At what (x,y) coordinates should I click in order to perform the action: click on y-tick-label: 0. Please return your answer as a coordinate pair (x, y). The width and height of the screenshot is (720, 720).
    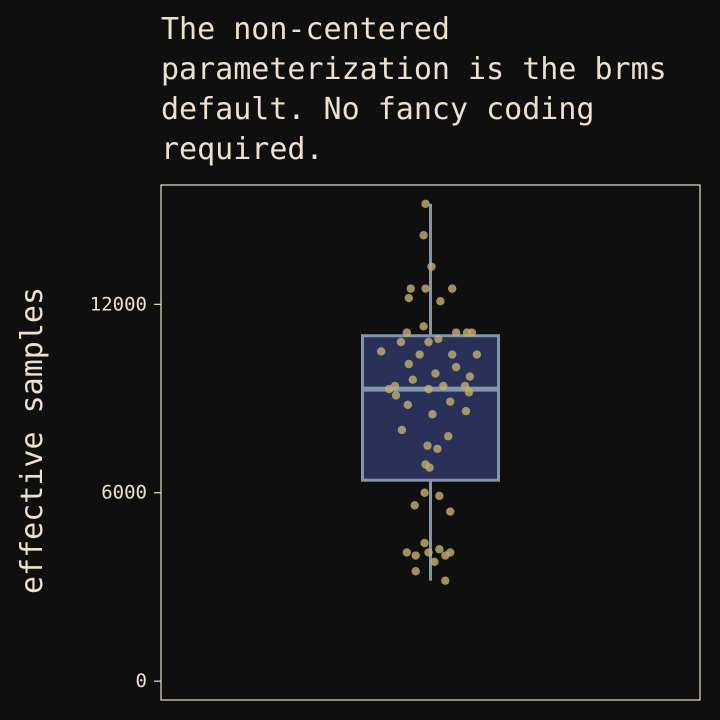
    Looking at the image, I should click on (141, 681).